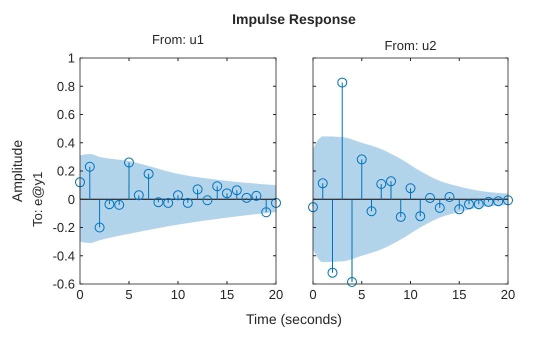  Describe the element at coordinates (71, 199) in the screenshot. I see `y-tick-label: 0` at that location.